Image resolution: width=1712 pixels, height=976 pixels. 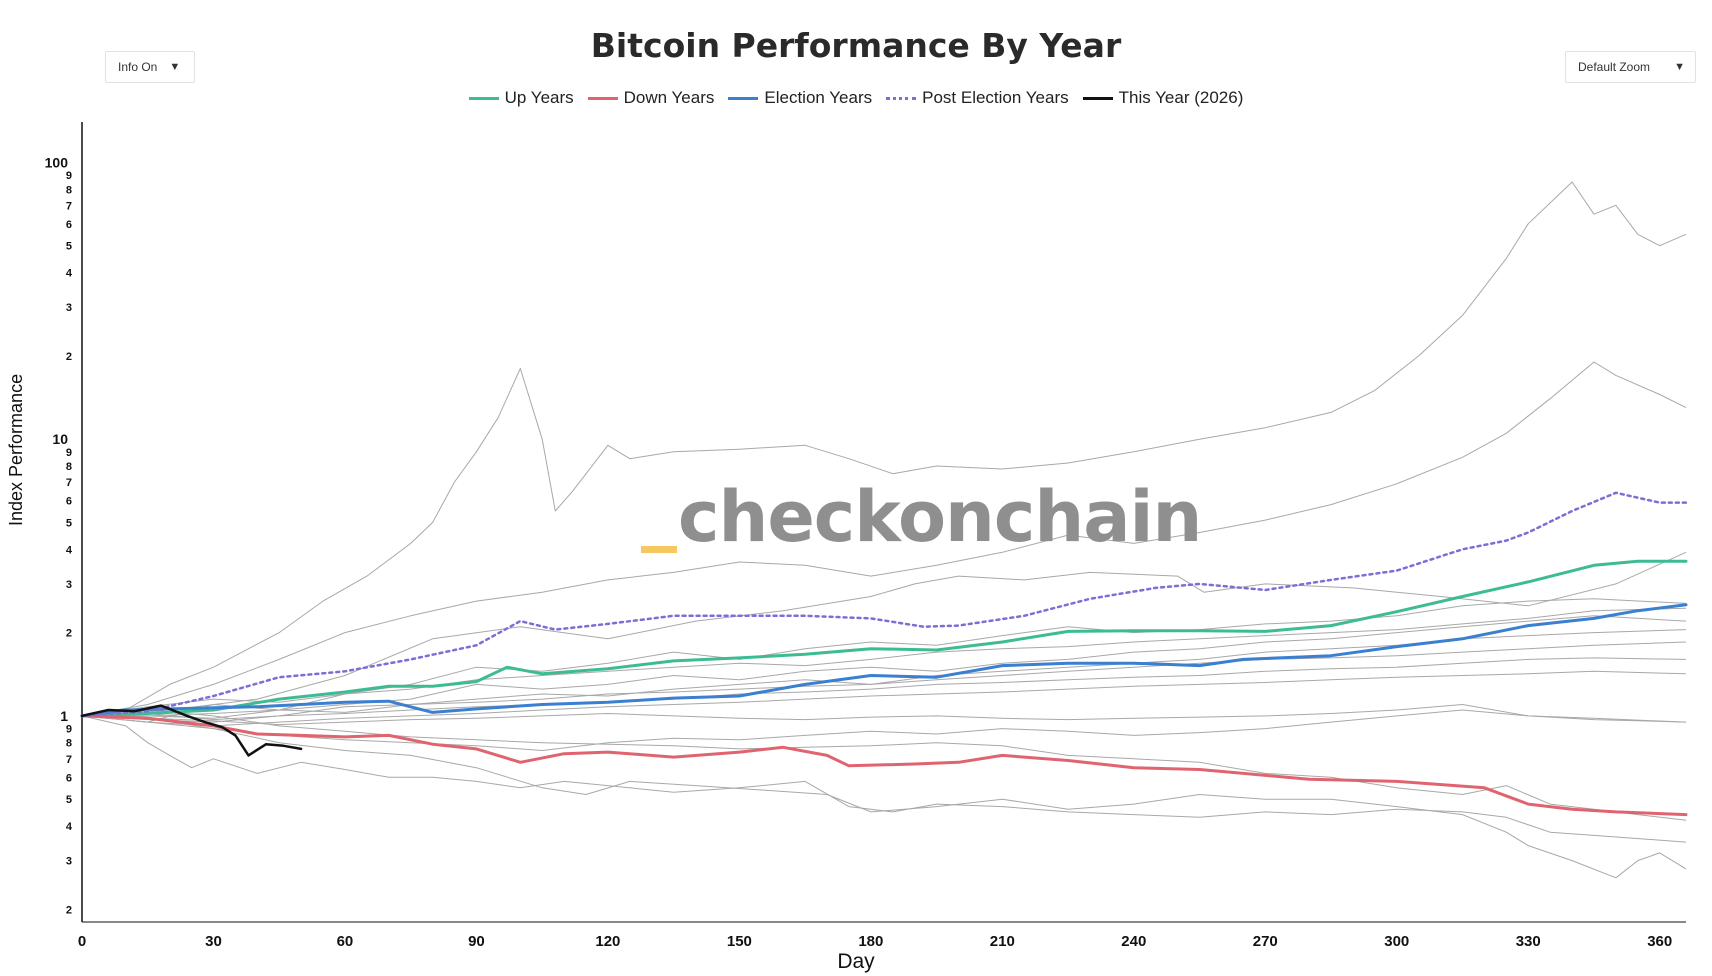 I want to click on series-line-this-year-2026, so click(x=191, y=730).